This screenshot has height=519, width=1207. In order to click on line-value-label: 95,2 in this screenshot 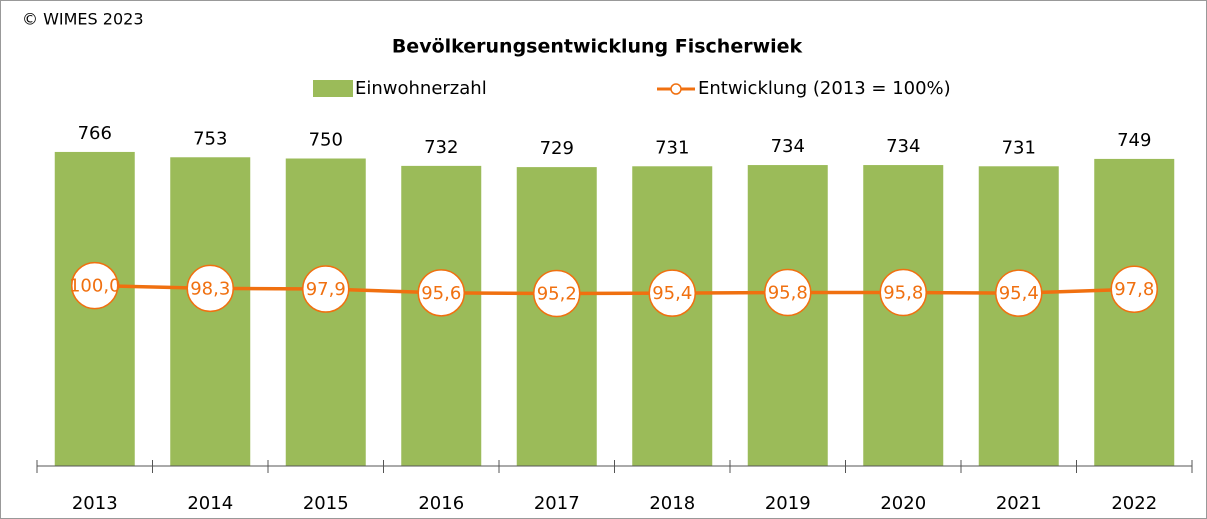, I will do `click(557, 293)`.